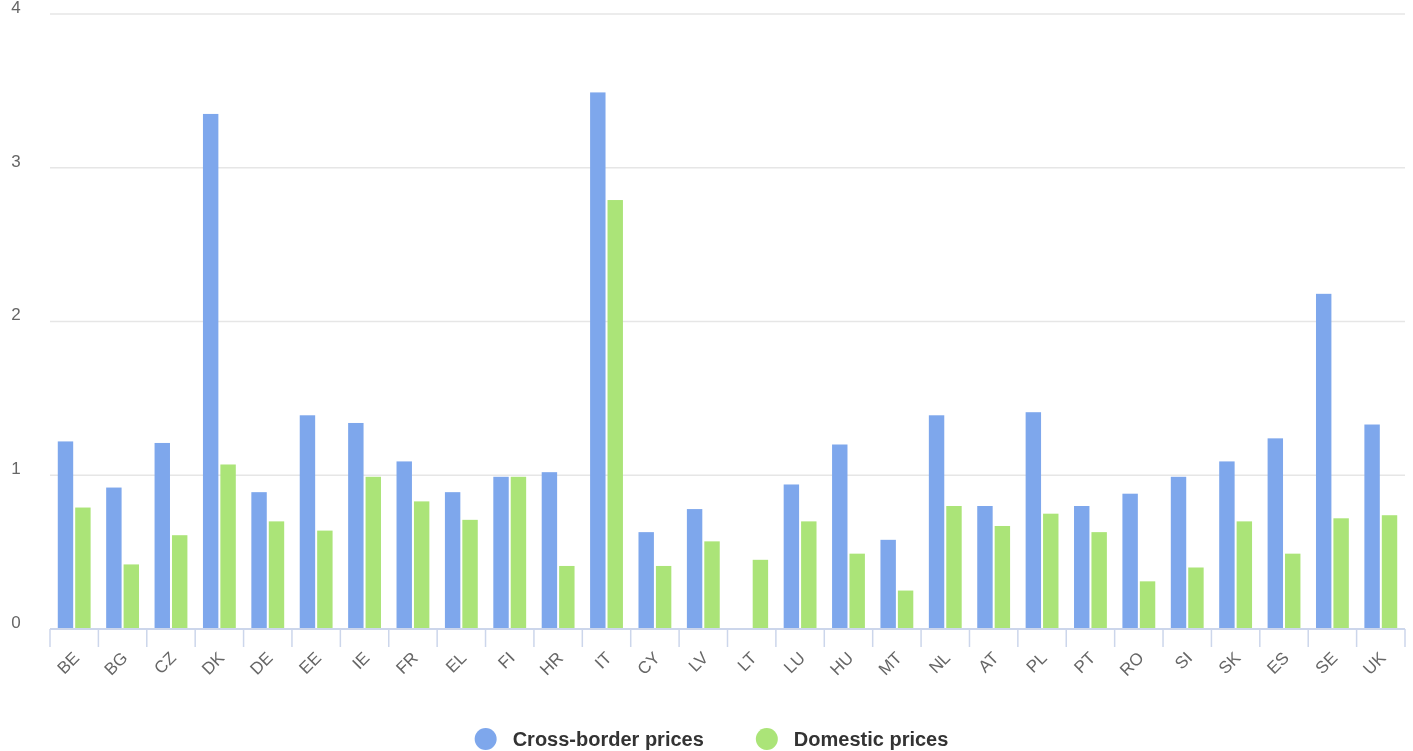  Describe the element at coordinates (361, 661) in the screenshot. I see `x-tick-label: IE` at that location.